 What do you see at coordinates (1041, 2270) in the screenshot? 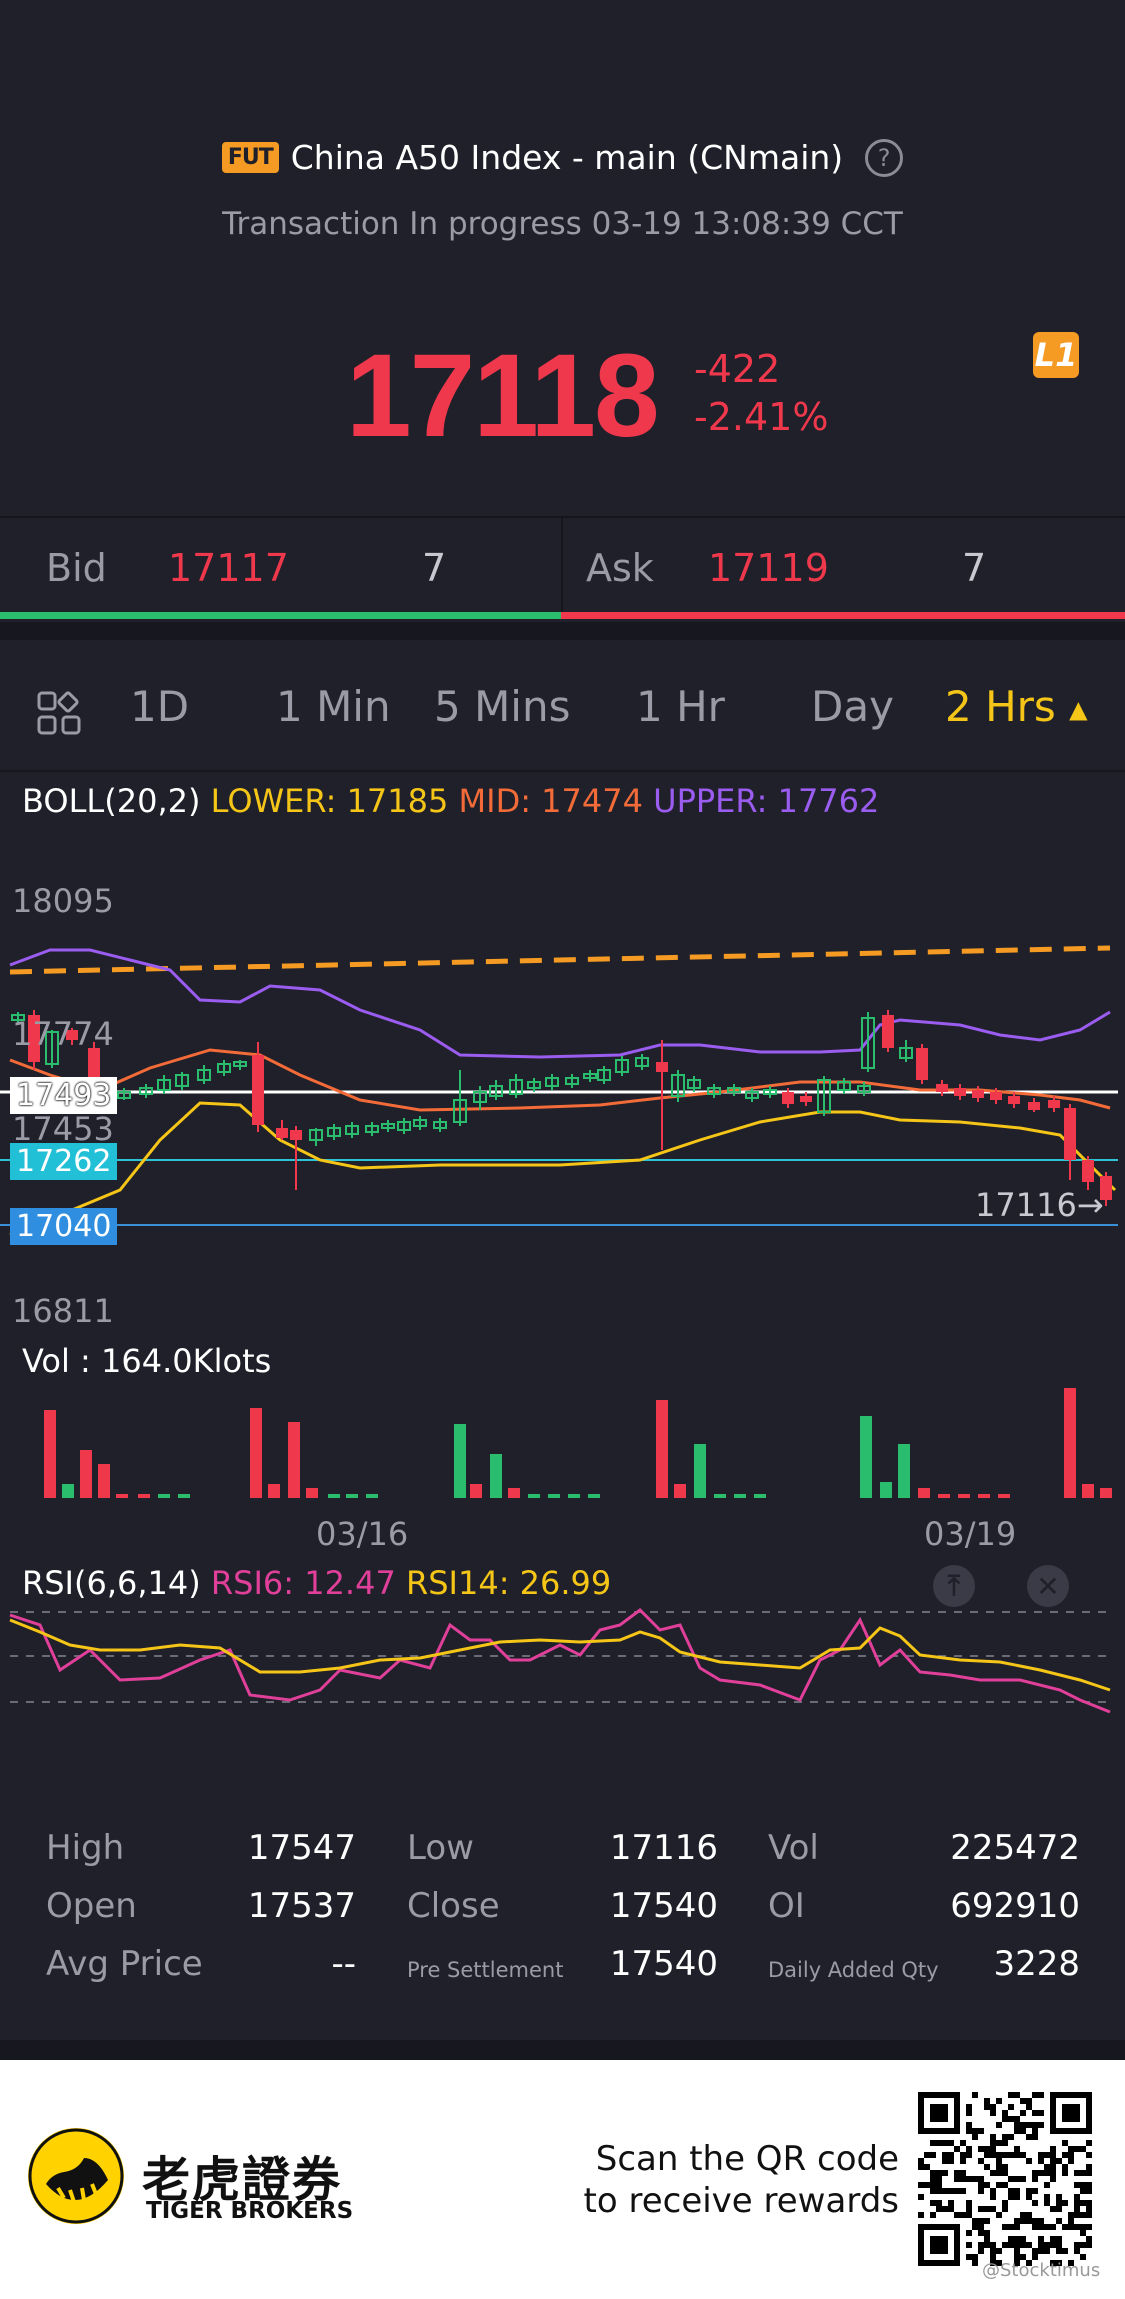
I see `watermark: @Stocktimus` at bounding box center [1041, 2270].